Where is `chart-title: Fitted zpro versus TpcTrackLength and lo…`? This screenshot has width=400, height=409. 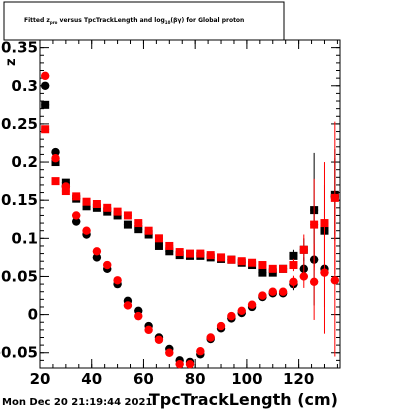
chart-title: Fitted zpro versus TpcTrackLength and lo… is located at coordinates (134, 21).